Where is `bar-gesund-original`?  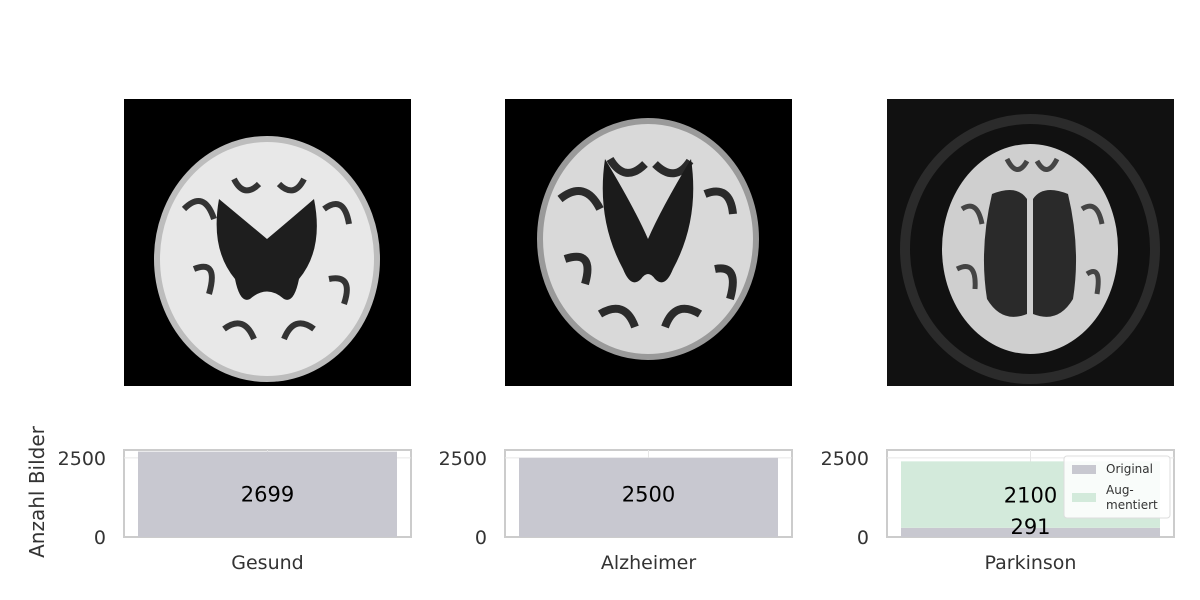
bar-gesund-original is located at coordinates (267, 494).